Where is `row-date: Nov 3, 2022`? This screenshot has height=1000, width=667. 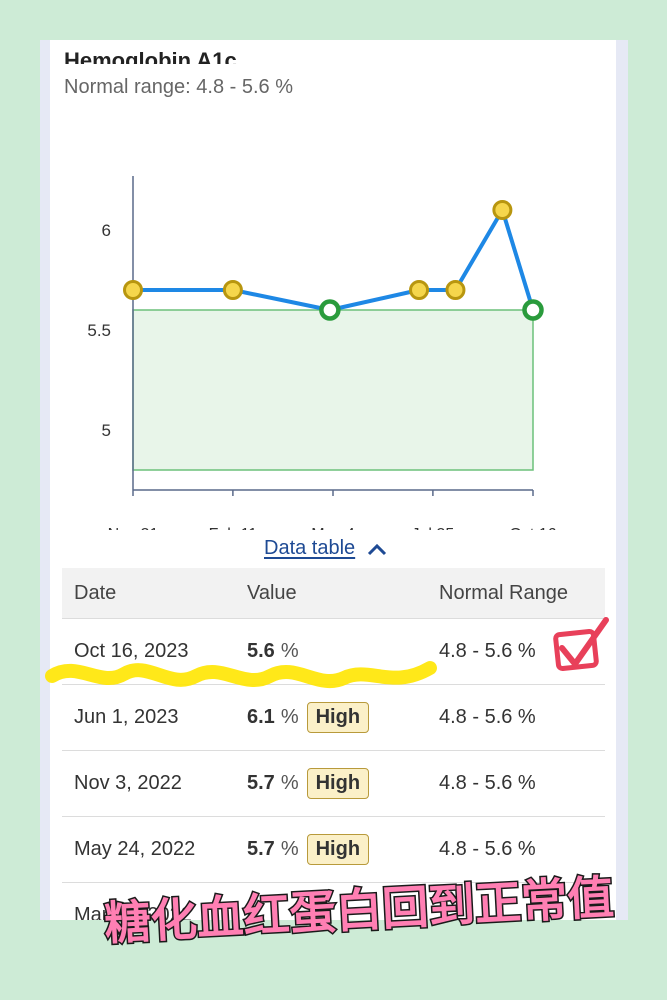
row-date: Nov 3, 2022 is located at coordinates (128, 783).